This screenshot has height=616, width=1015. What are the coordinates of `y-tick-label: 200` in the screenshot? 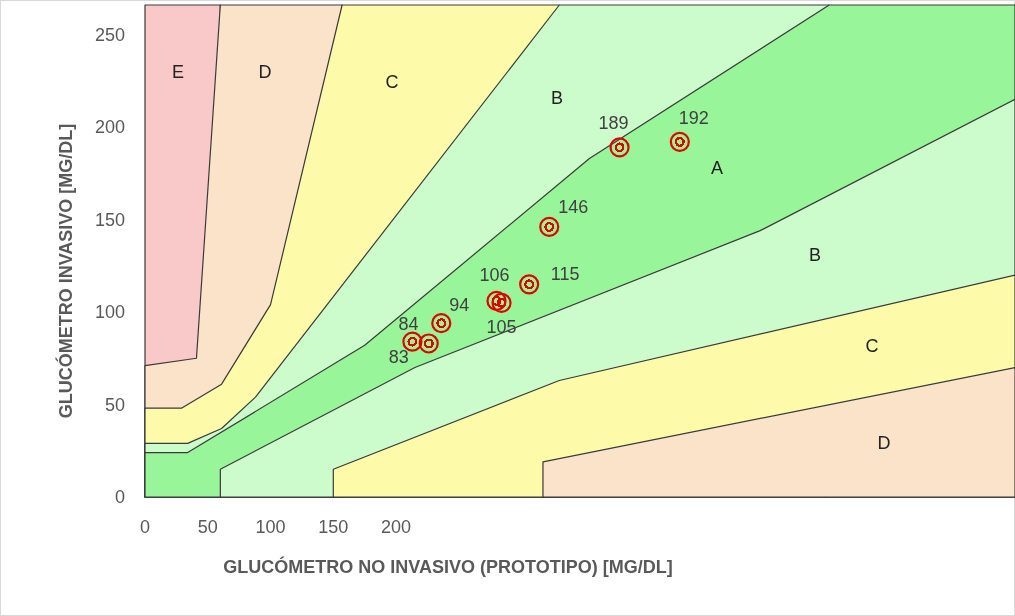 It's located at (109, 127).